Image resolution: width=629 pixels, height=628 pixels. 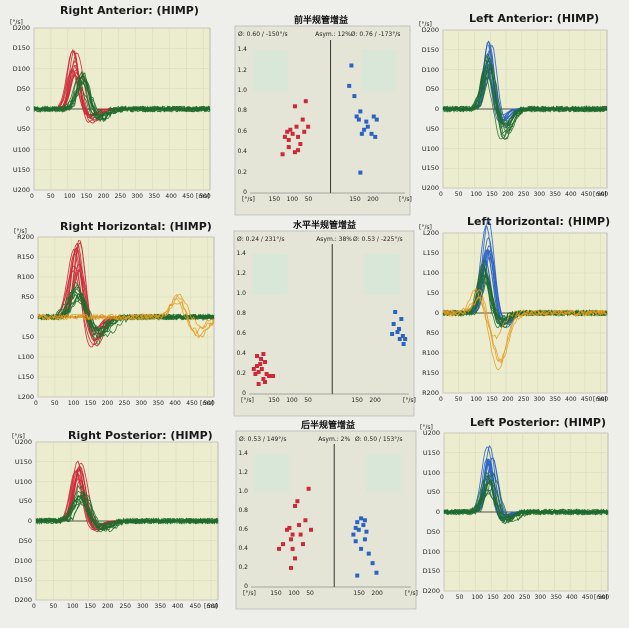 I want to click on y-tick-label: U150, so click(x=431, y=452).